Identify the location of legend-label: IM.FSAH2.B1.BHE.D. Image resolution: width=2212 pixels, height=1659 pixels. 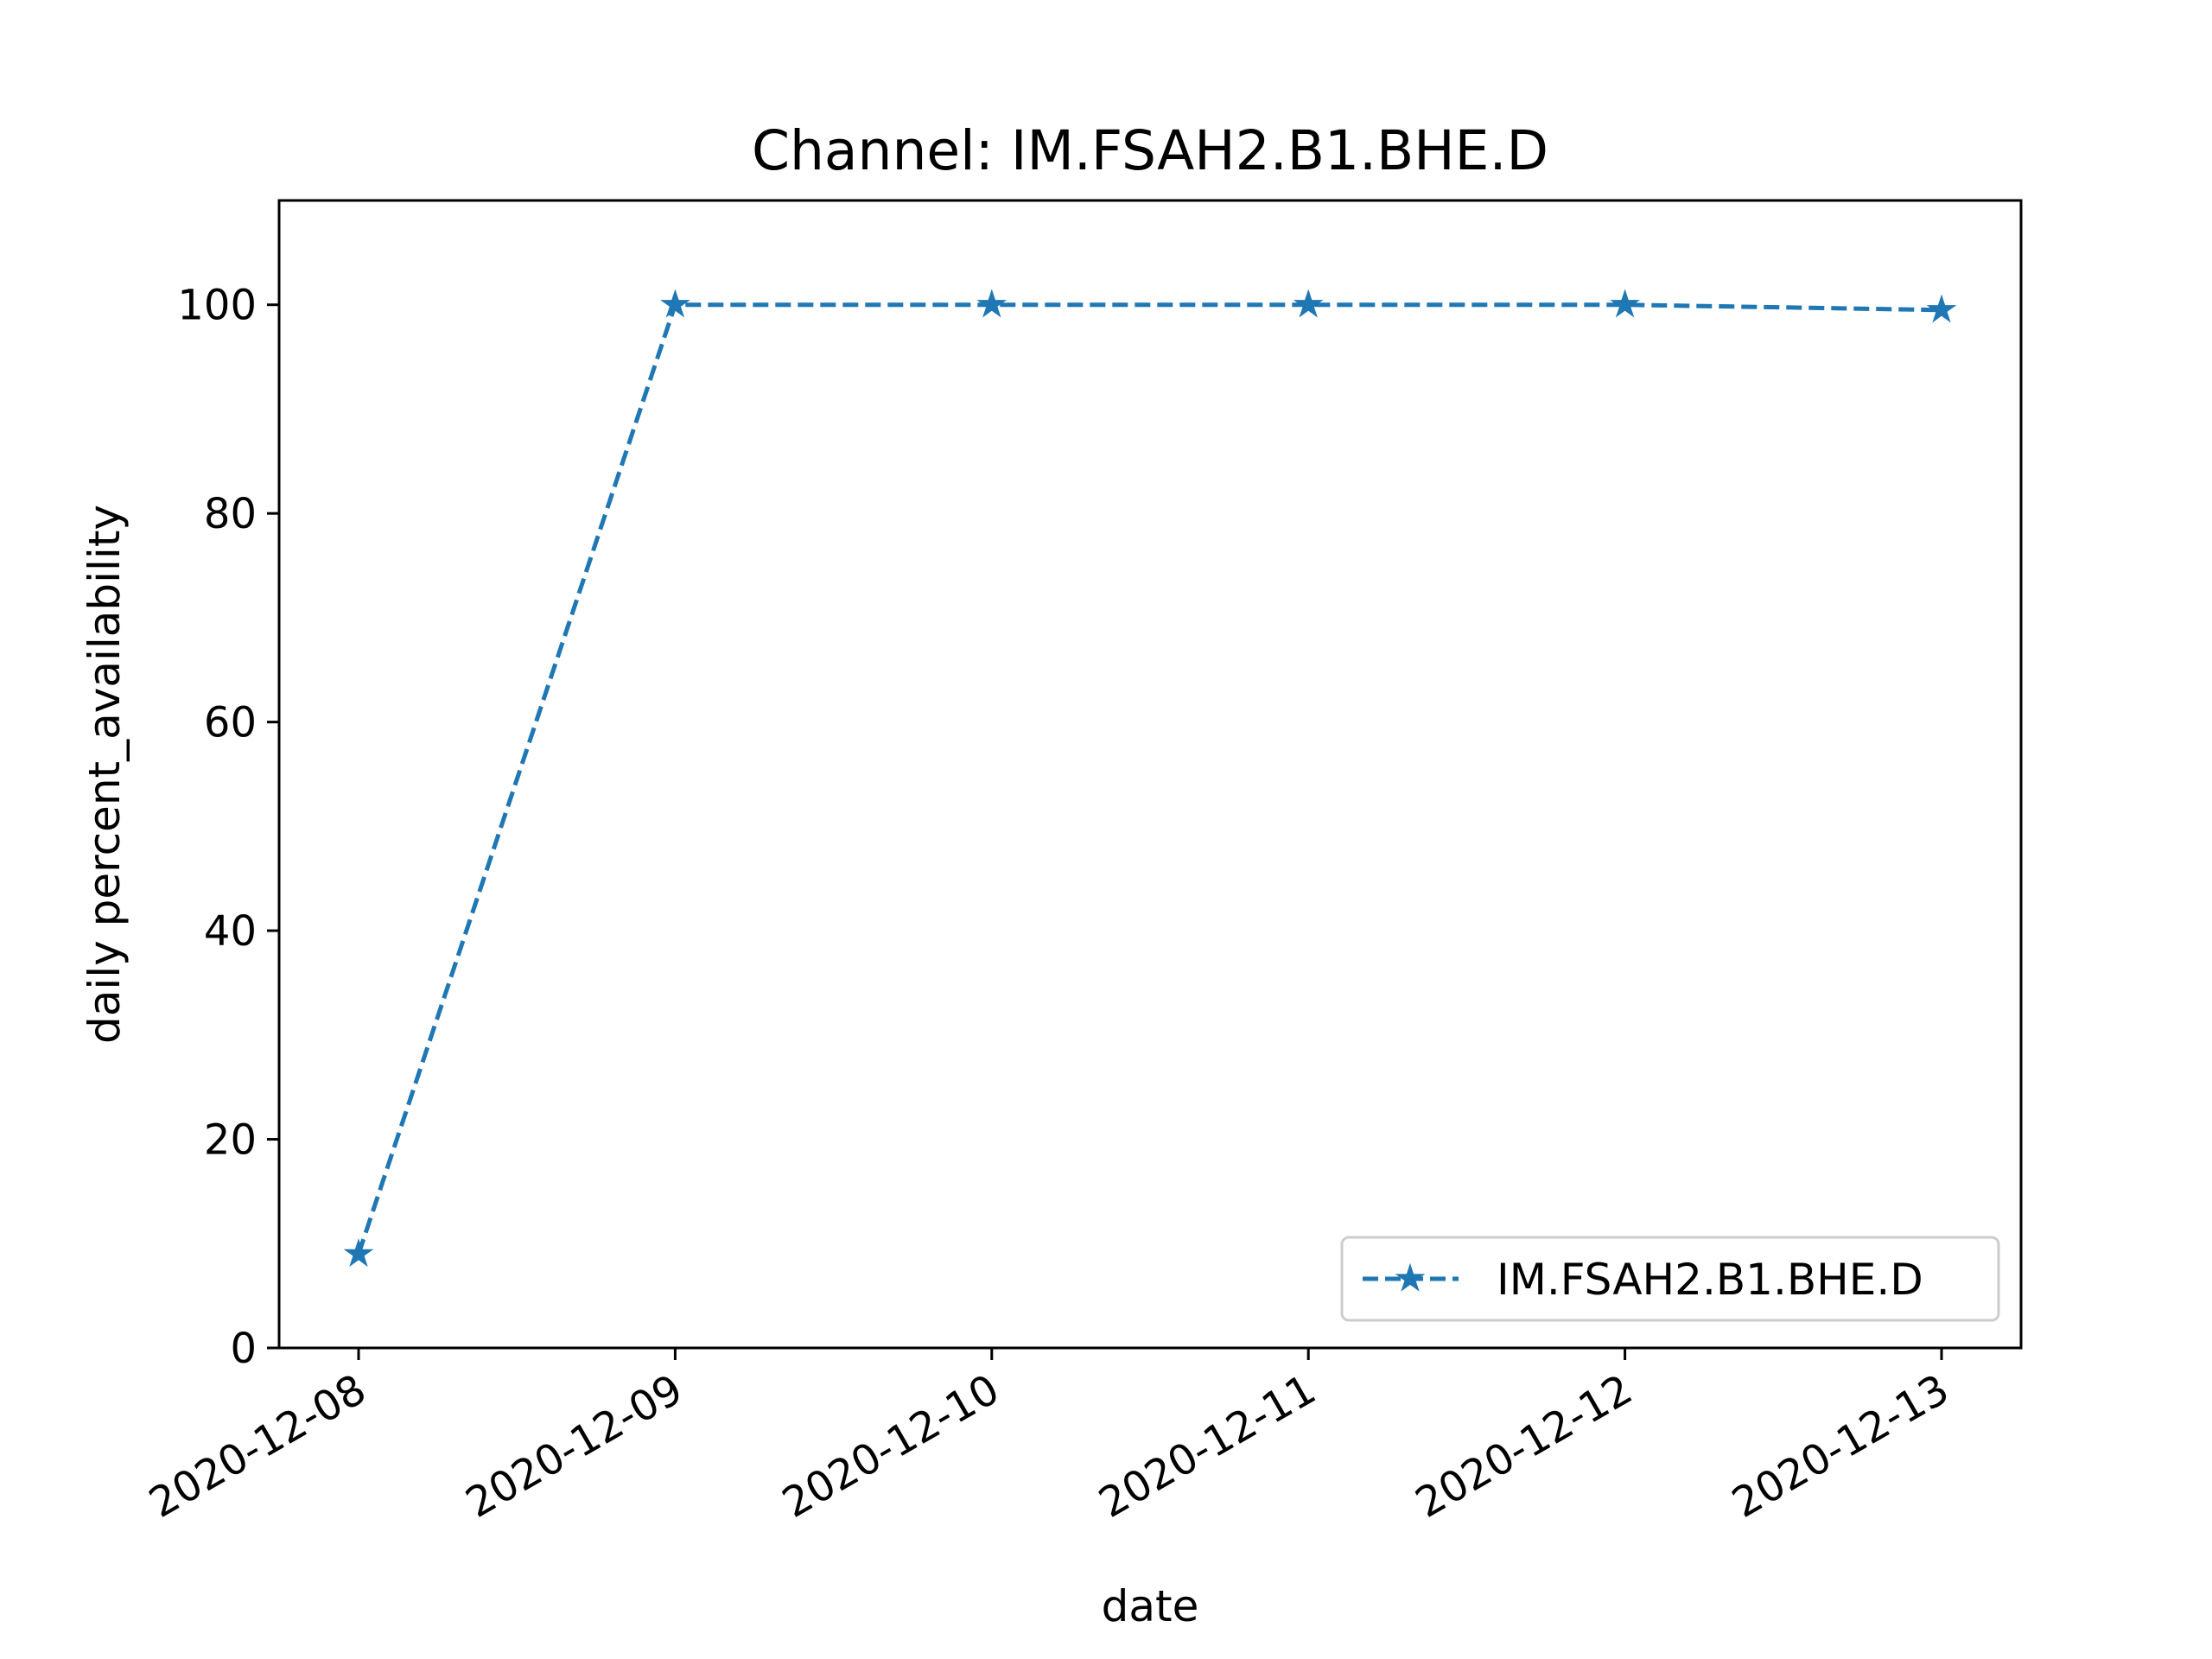
(1710, 1280).